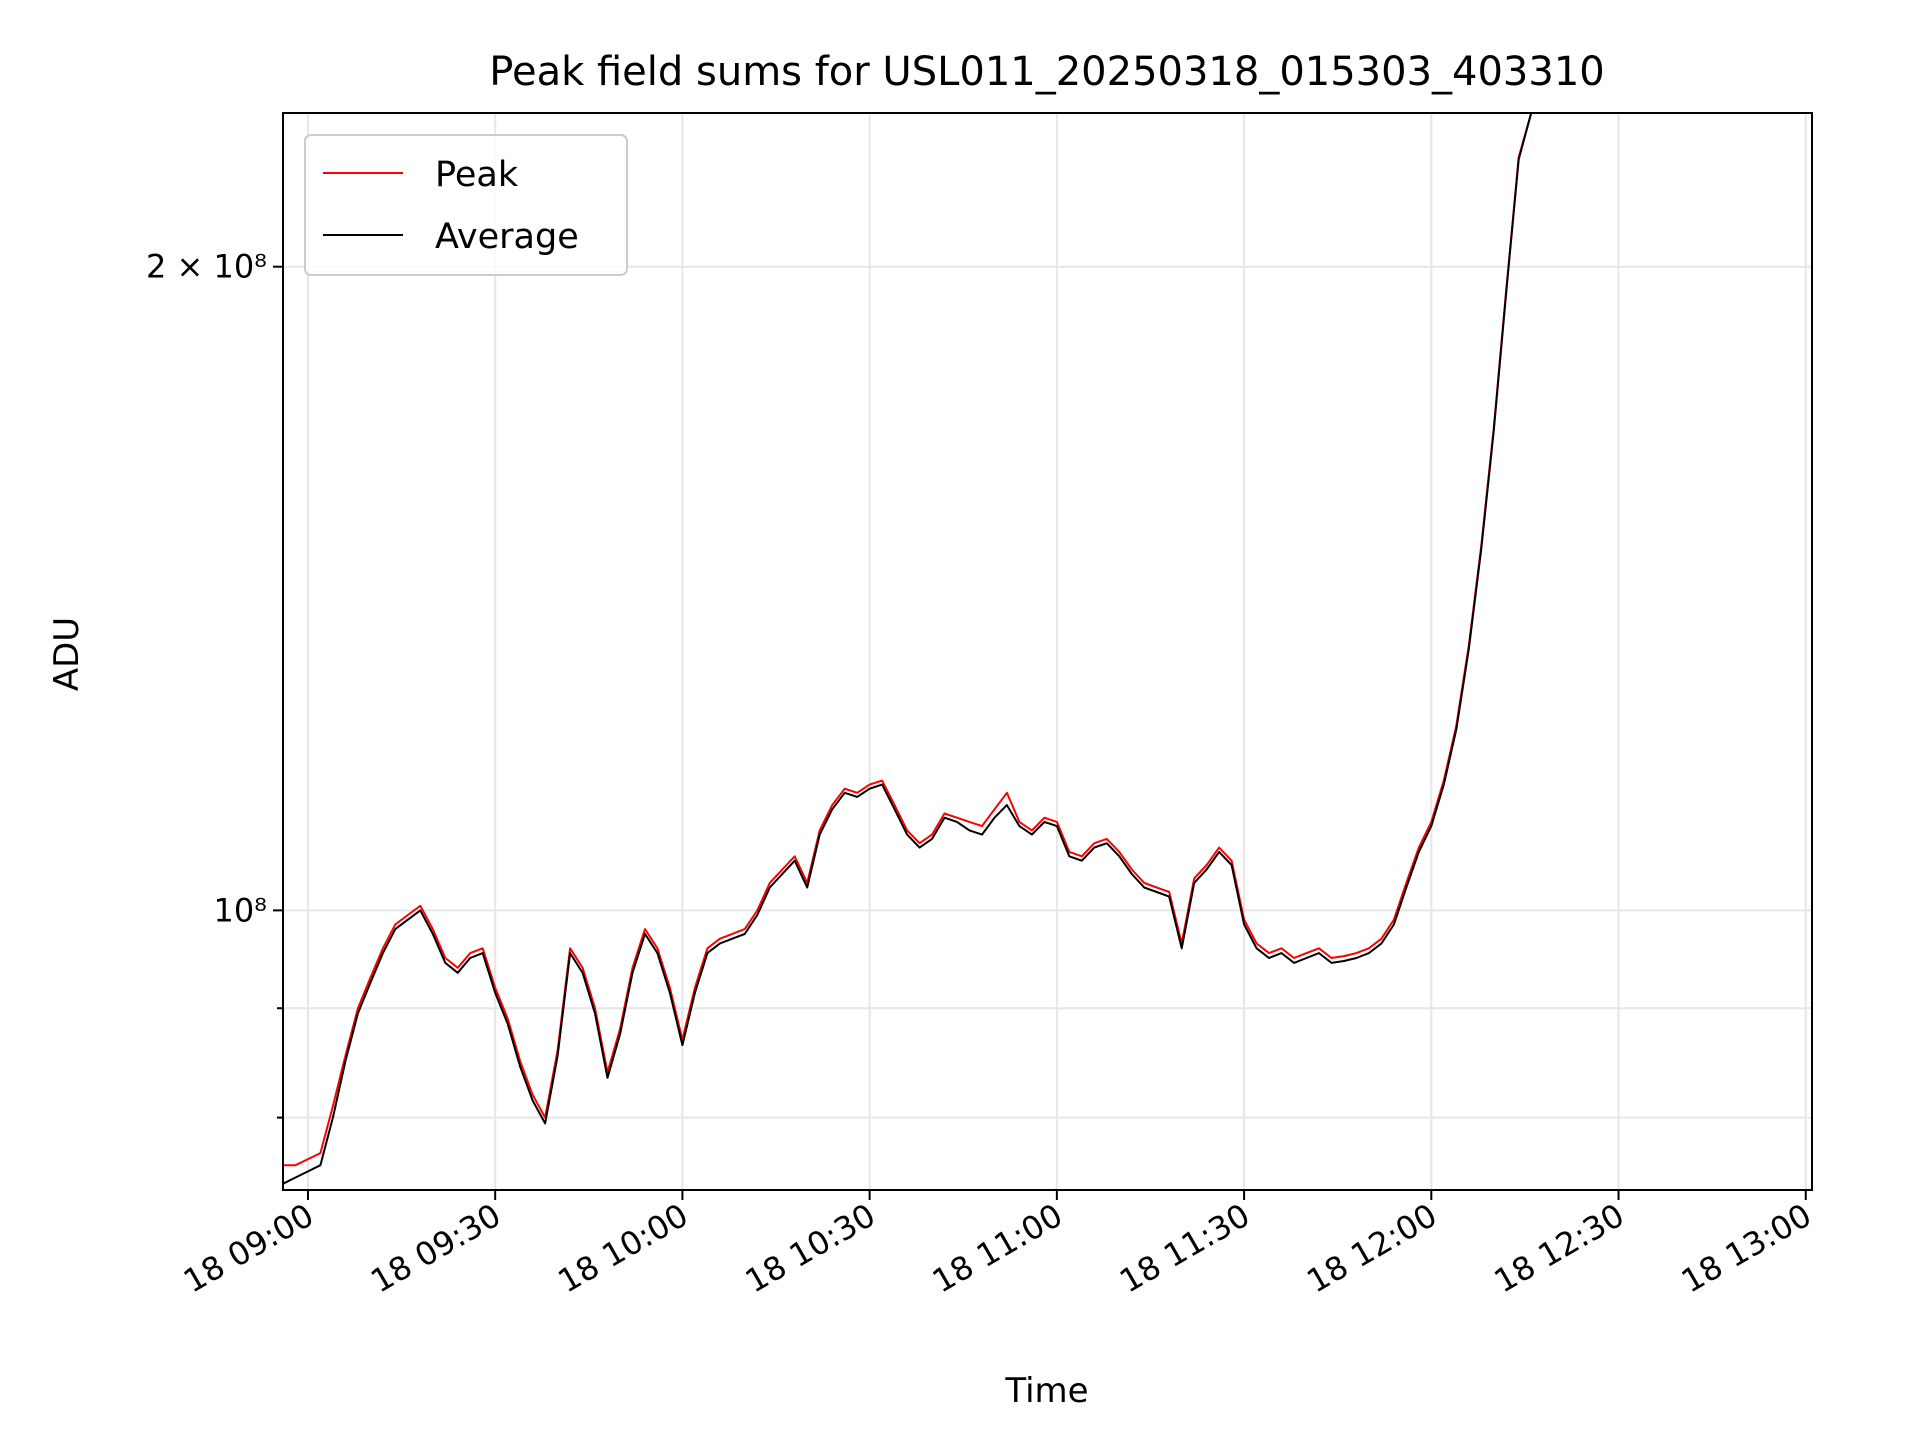 Image resolution: width=1920 pixels, height=1440 pixels. What do you see at coordinates (248, 1248) in the screenshot?
I see `x-tick-label: 18 09:00` at bounding box center [248, 1248].